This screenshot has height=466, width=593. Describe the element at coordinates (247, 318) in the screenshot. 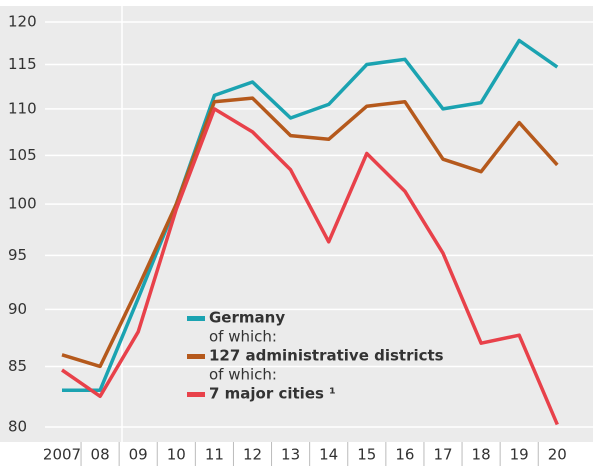

I see `legend-label: Germany` at that location.